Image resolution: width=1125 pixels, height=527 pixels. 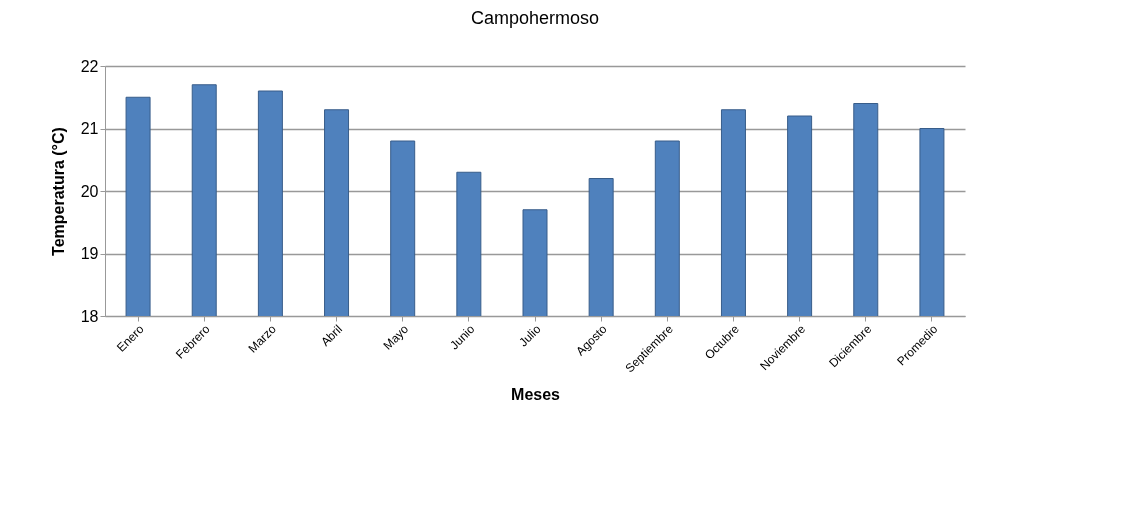 What do you see at coordinates (89, 66) in the screenshot?
I see `y-tick-label: 22` at bounding box center [89, 66].